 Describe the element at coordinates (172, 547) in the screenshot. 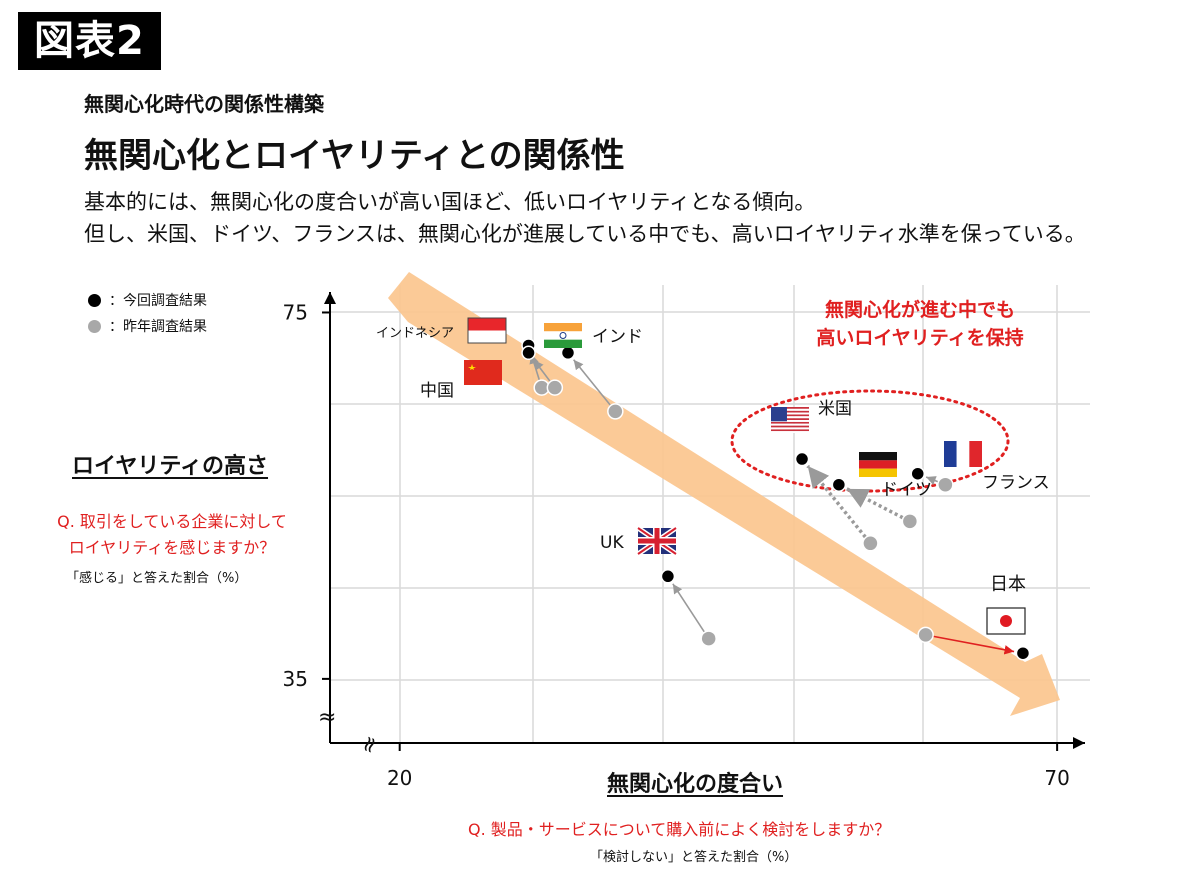

I see `y-axis-question-line-2: ロイヤリティを感じますか？` at that location.